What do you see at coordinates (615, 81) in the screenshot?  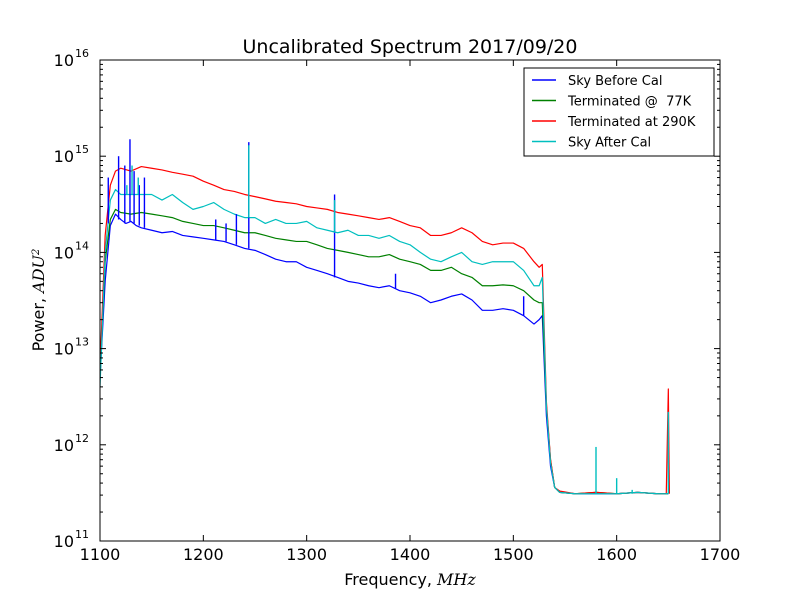 I see `legend-label-0: Sky Before Cal` at bounding box center [615, 81].